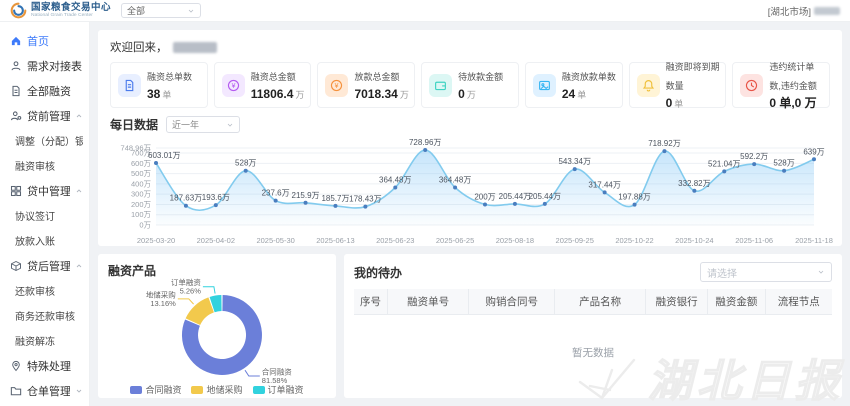  I want to click on svg-text: 205.44万, so click(515, 196).